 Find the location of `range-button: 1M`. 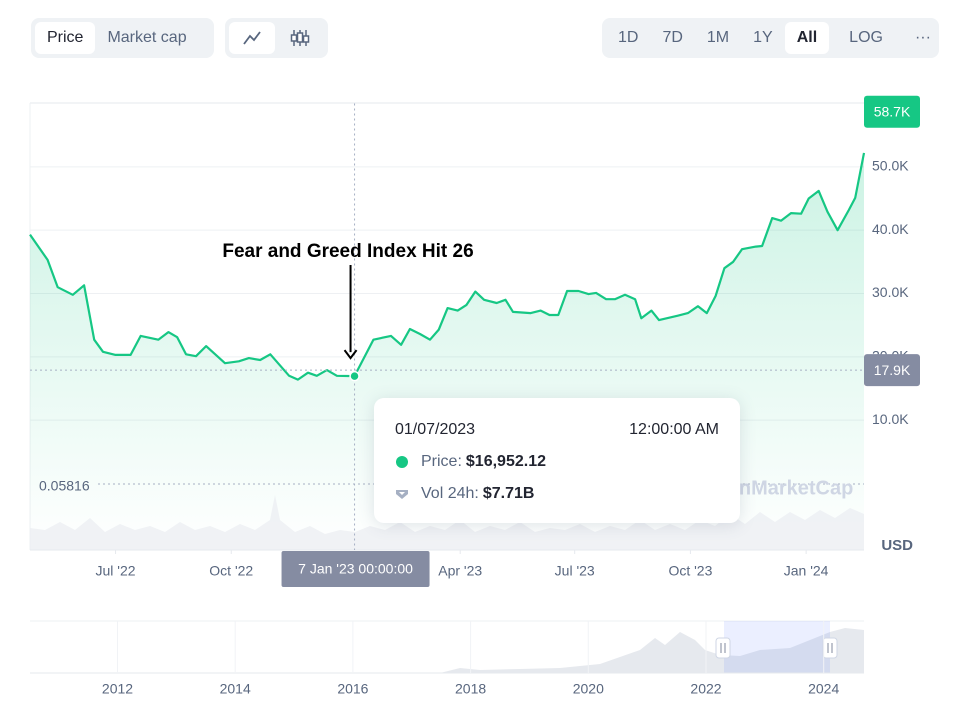

range-button: 1M is located at coordinates (718, 37).